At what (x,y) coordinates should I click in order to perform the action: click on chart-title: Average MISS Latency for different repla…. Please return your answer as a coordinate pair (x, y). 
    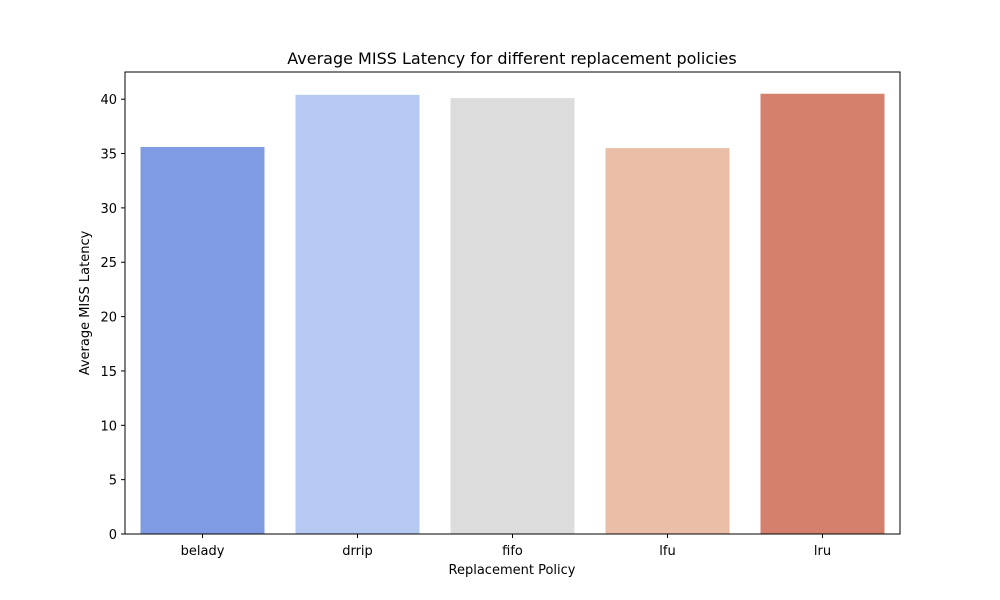
    Looking at the image, I should click on (511, 58).